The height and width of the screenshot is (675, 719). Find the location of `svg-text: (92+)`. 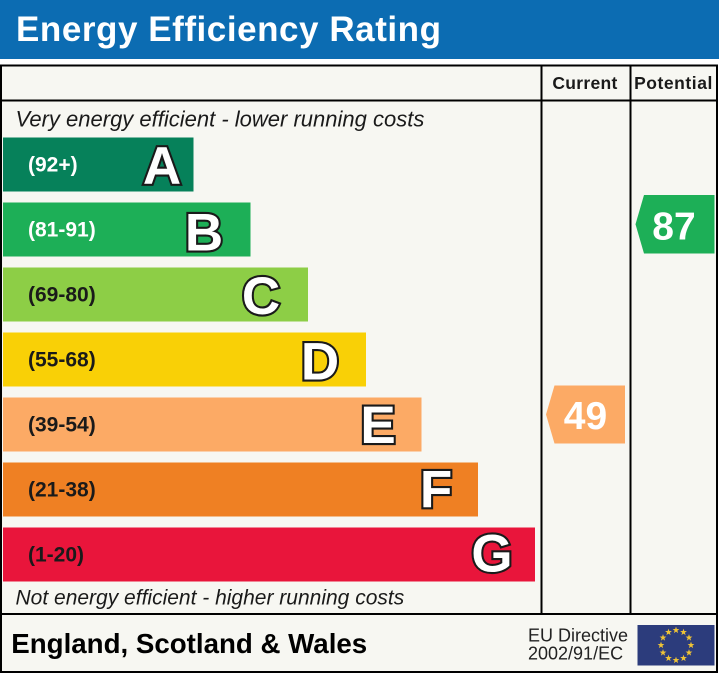

svg-text: (92+) is located at coordinates (53, 165).